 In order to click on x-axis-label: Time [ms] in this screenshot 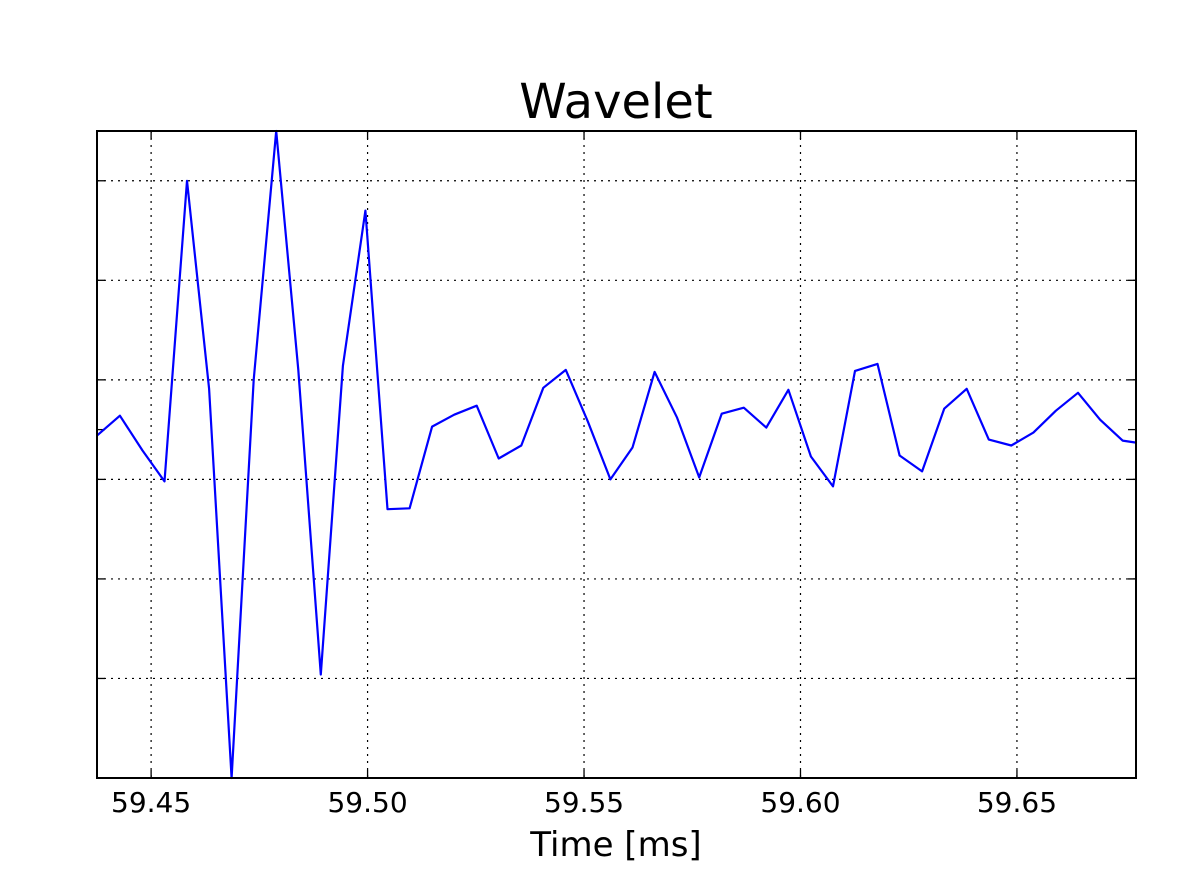, I will do `click(615, 845)`.